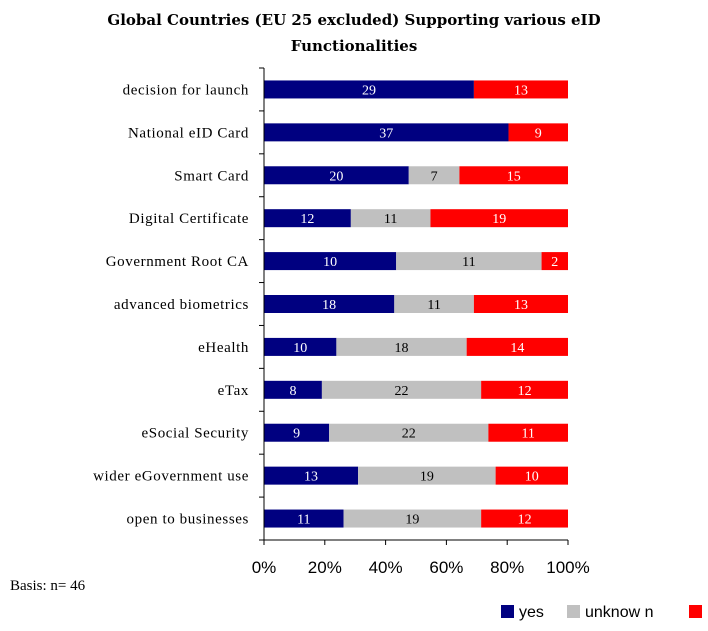 The image size is (708, 631). Describe the element at coordinates (507, 567) in the screenshot. I see `x-tick-label: 80%` at that location.